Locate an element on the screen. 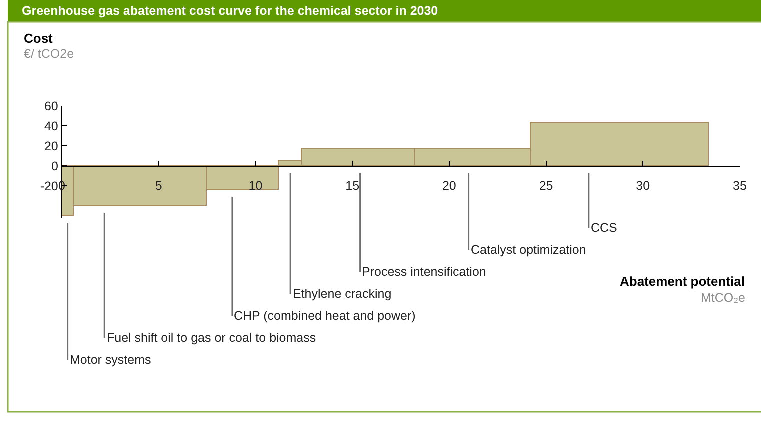 Image resolution: width=761 pixels, height=448 pixels. x-tick-label: 30 is located at coordinates (643, 186).